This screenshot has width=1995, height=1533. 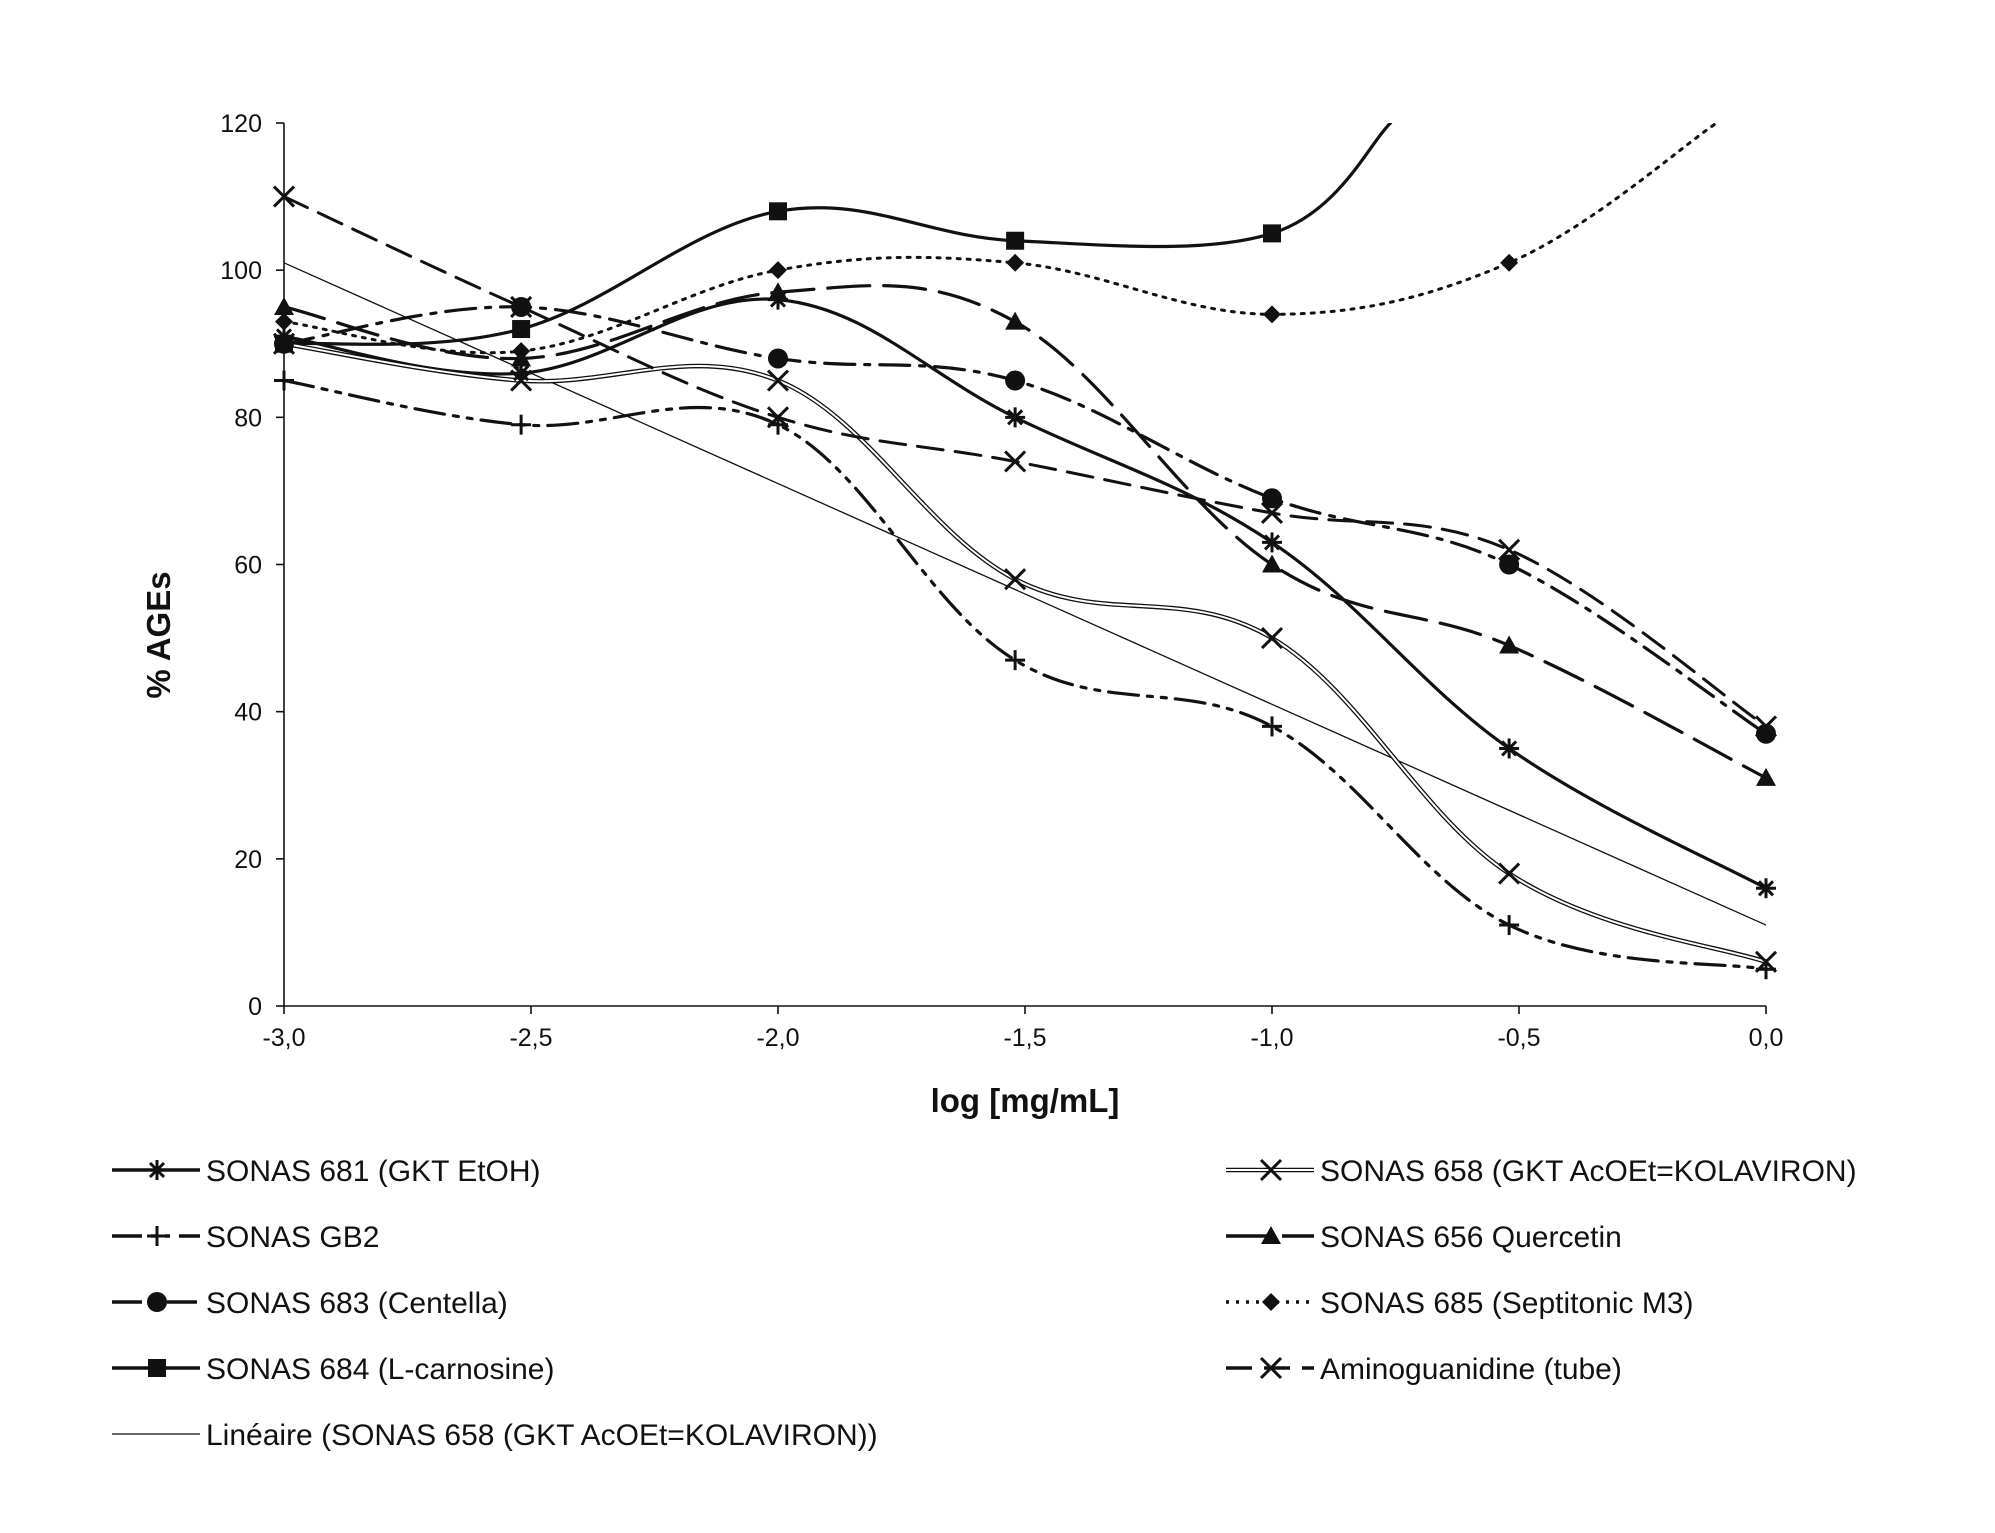 What do you see at coordinates (1471, 1369) in the screenshot?
I see `legend-label: Aminoguanidine (tube)` at bounding box center [1471, 1369].